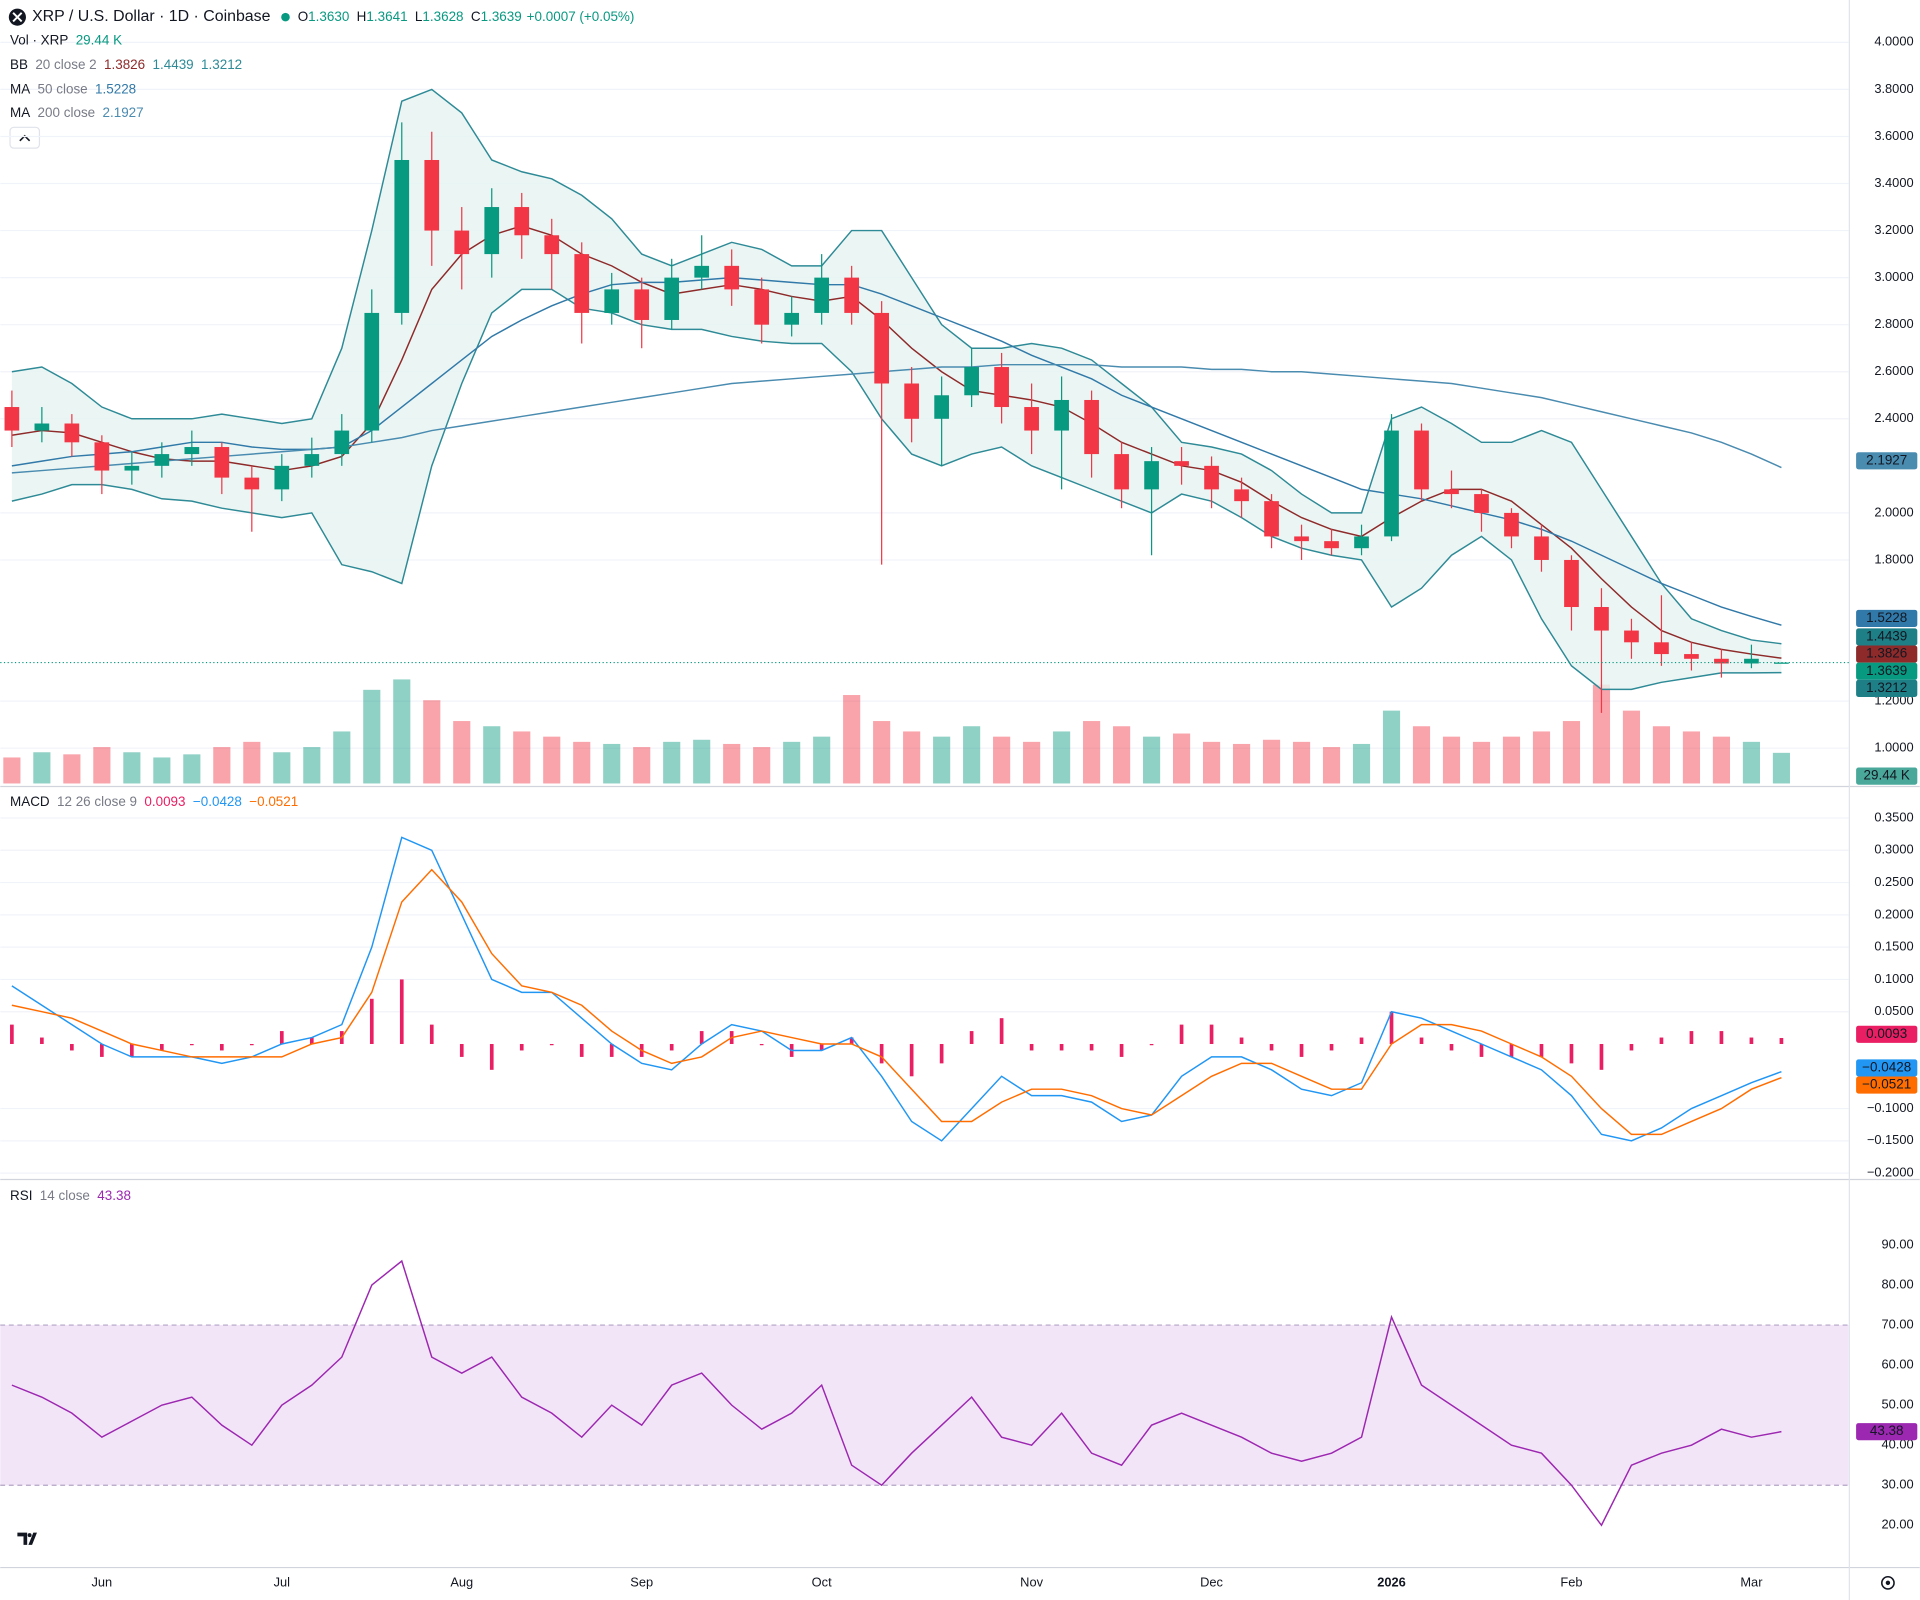 The width and height of the screenshot is (1920, 1600). Describe the element at coordinates (114, 1195) in the screenshot. I see `legend-value: 43.38` at that location.